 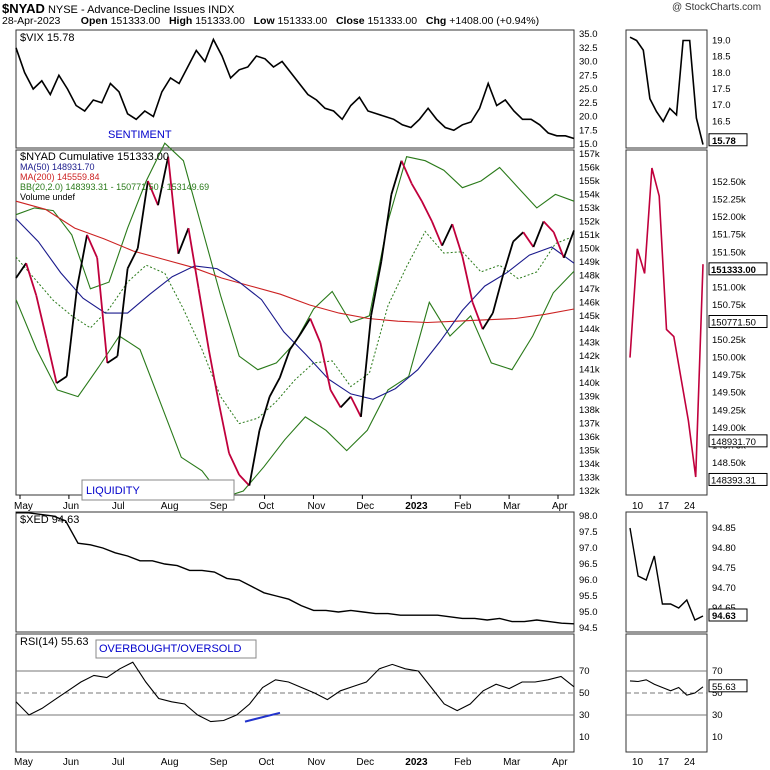 What do you see at coordinates (262, 717) in the screenshot?
I see `rsi-divergence-line` at bounding box center [262, 717].